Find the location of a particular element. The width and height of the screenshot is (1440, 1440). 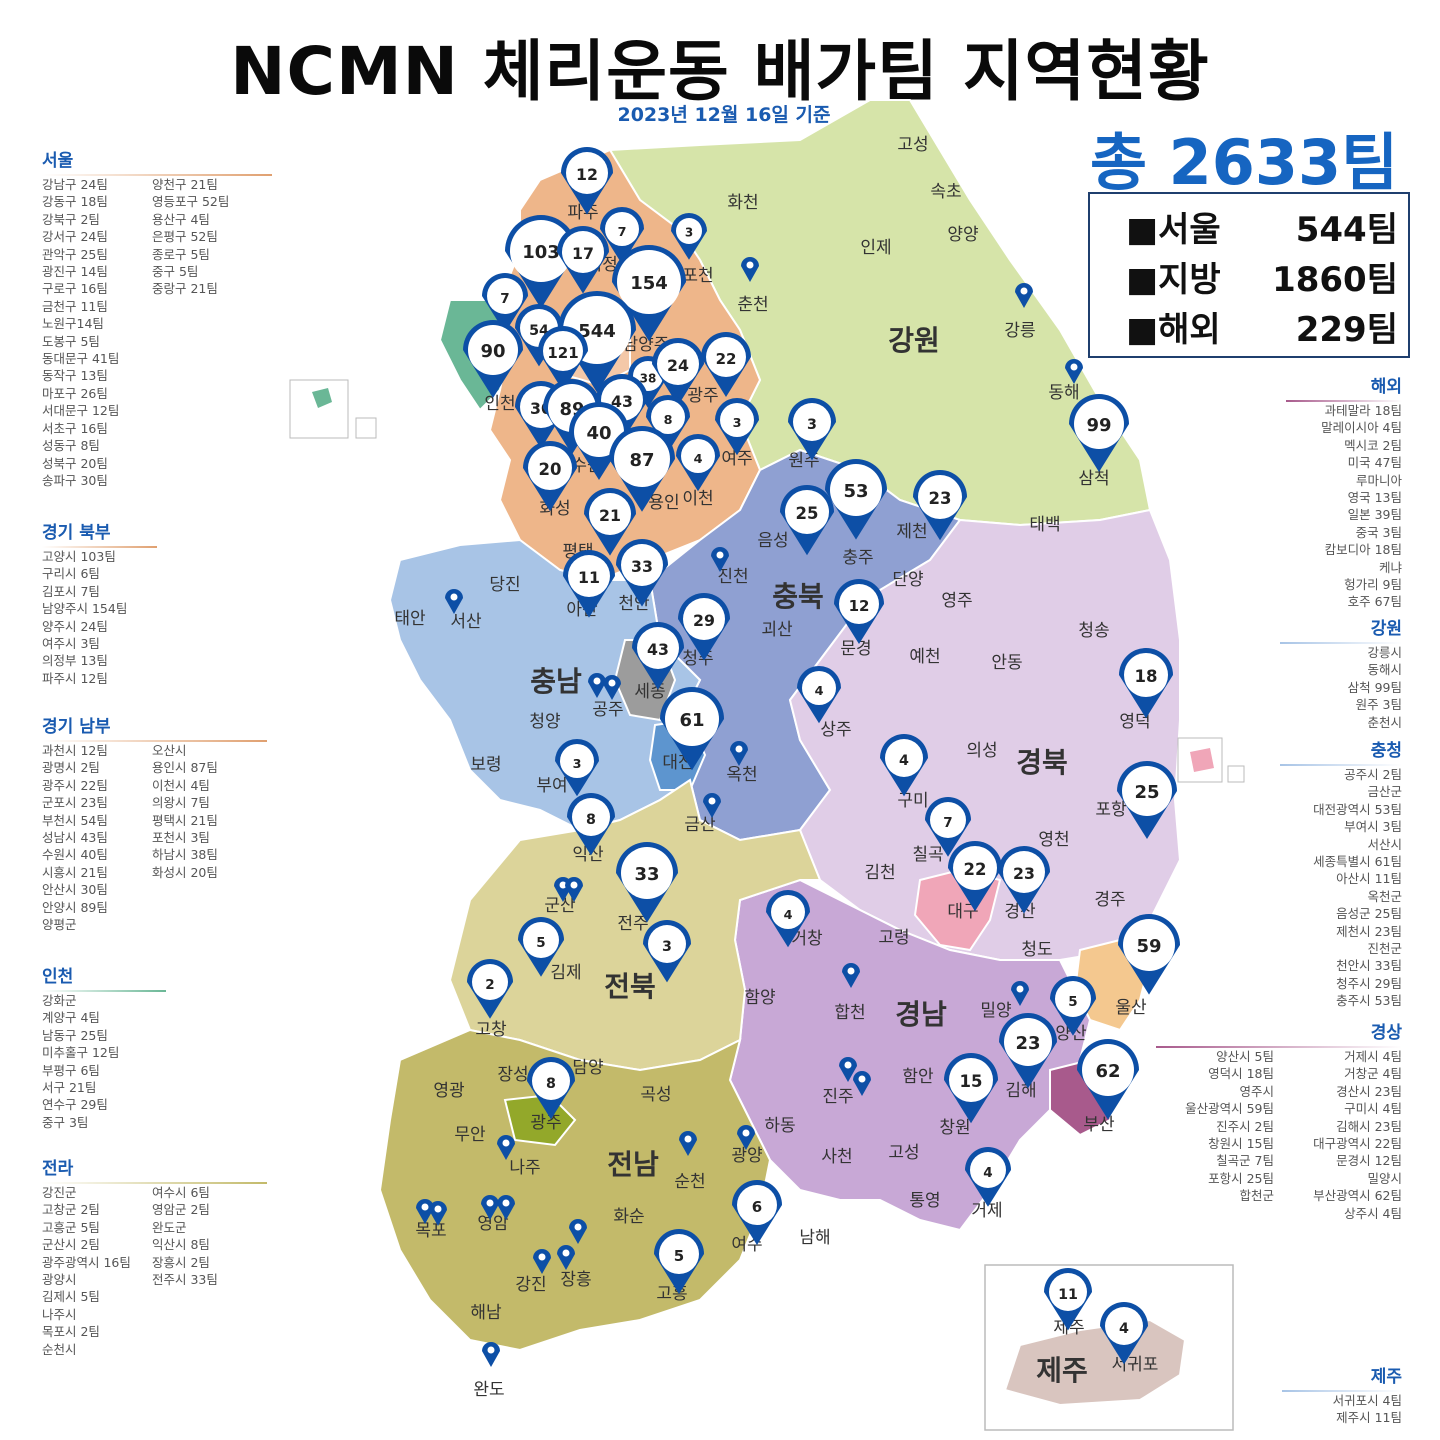

team-count-pin: 18 is located at coordinates (1146, 683).